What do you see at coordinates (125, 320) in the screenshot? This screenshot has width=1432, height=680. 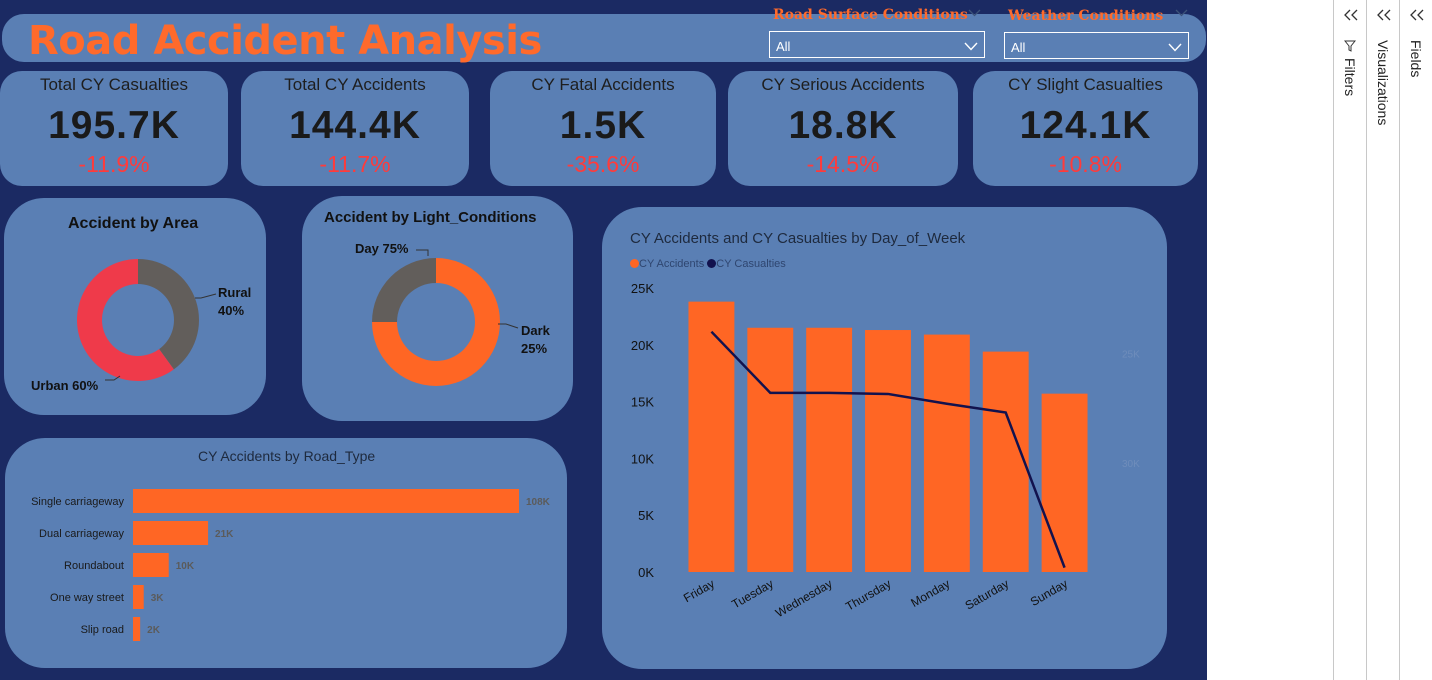 I see `donut-slice-urban` at bounding box center [125, 320].